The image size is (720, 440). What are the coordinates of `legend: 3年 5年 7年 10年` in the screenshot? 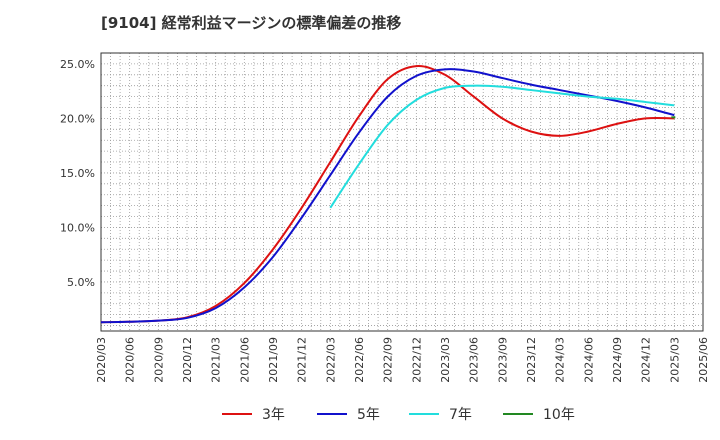 It's located at (398, 415).